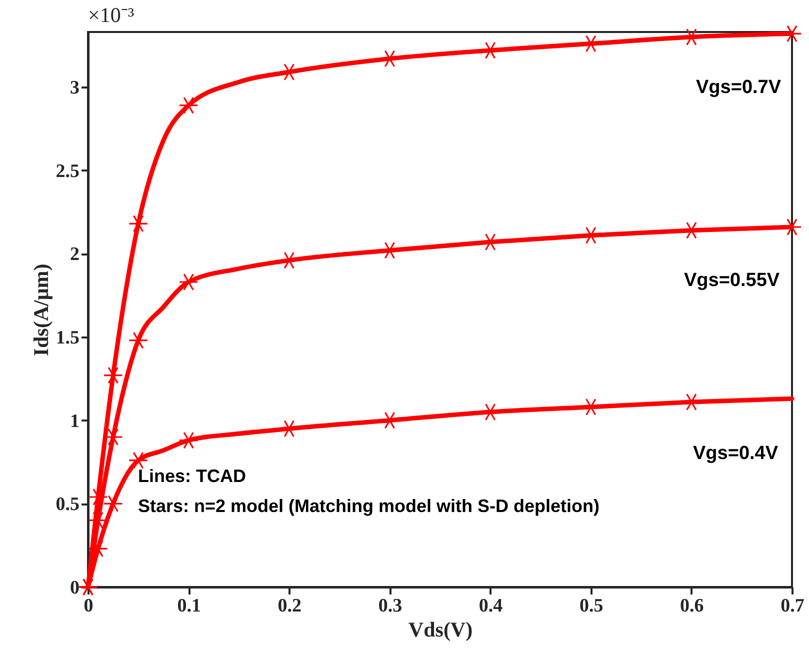 This screenshot has width=809, height=661. I want to click on x-axis-title: Vds(V), so click(440, 630).